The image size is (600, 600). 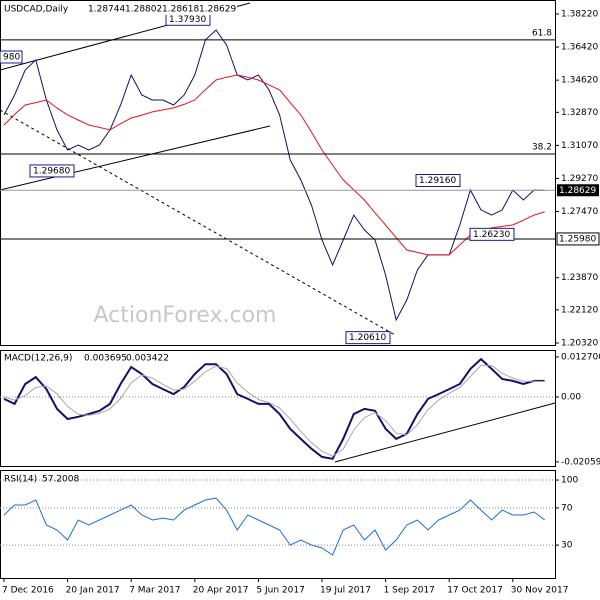 What do you see at coordinates (579, 179) in the screenshot?
I see `y-tick-label: 1.29270` at bounding box center [579, 179].